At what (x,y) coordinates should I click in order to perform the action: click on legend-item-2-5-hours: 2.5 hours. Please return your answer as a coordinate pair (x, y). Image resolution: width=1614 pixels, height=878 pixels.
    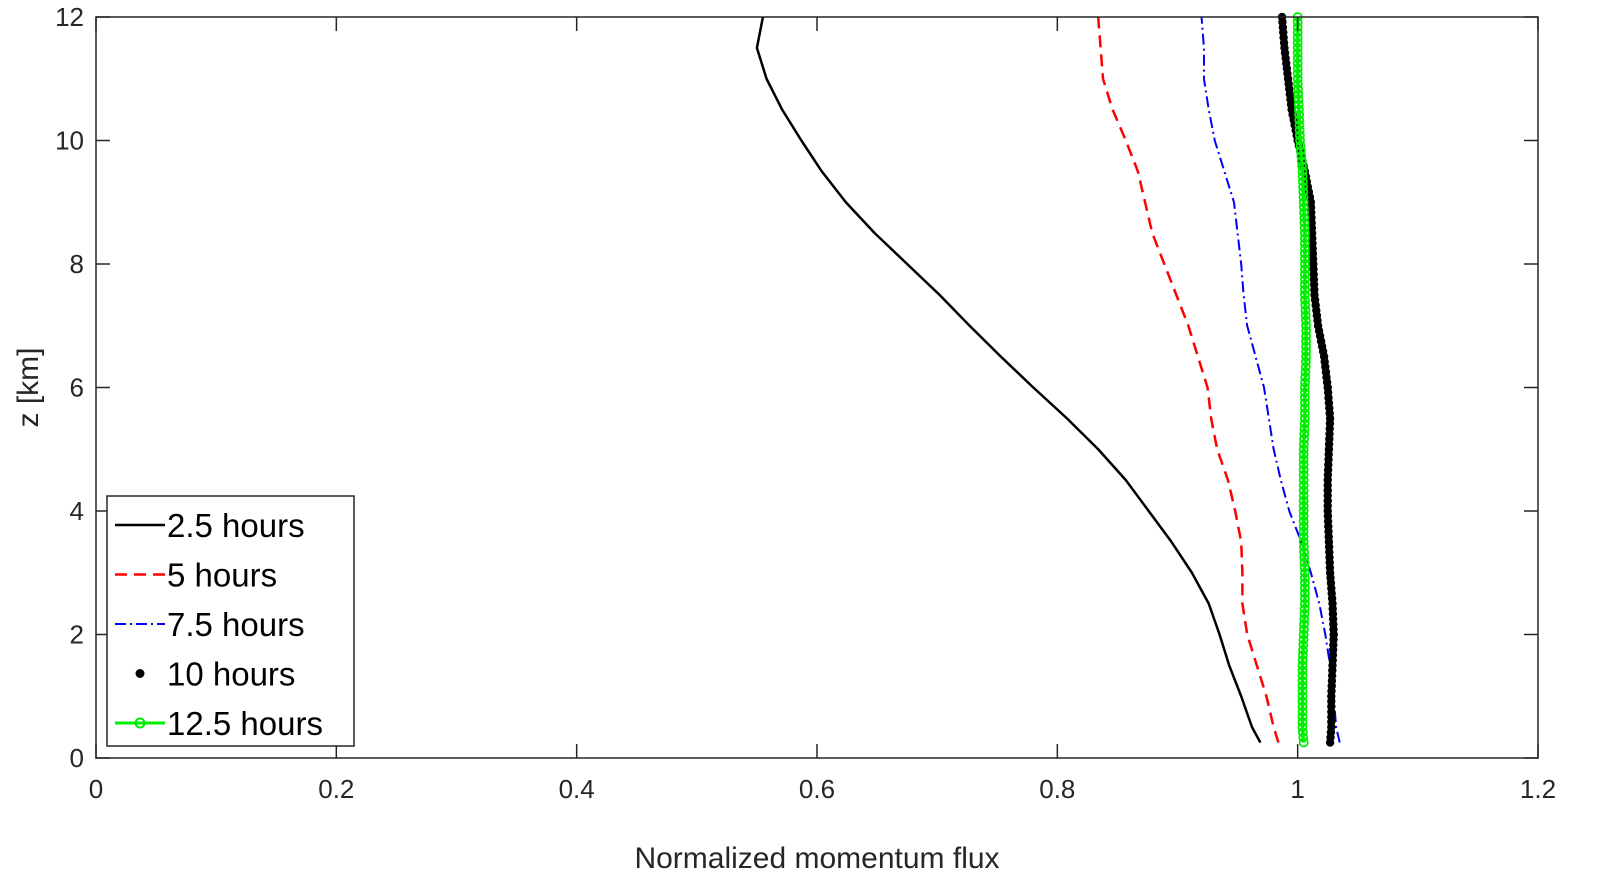
    Looking at the image, I should click on (210, 525).